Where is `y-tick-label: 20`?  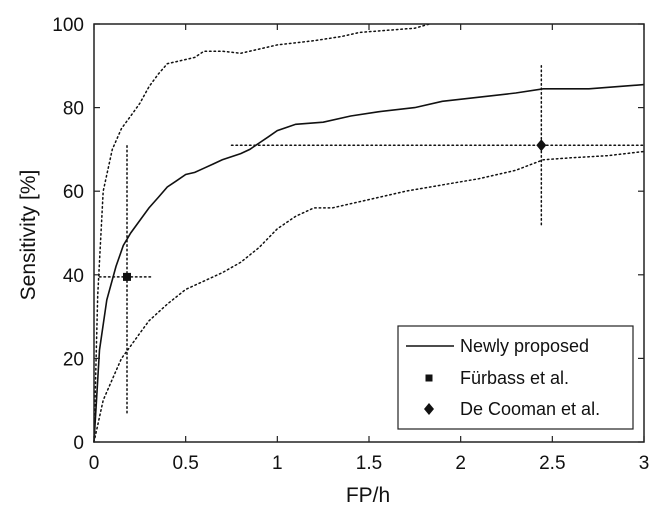 y-tick-label: 20 is located at coordinates (73, 359).